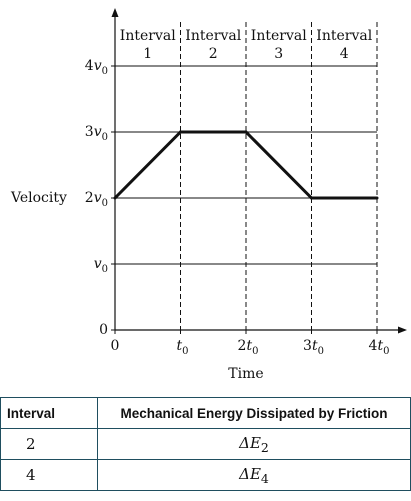 This screenshot has height=501, width=411. Describe the element at coordinates (213, 54) in the screenshot. I see `interval-number: 2` at that location.